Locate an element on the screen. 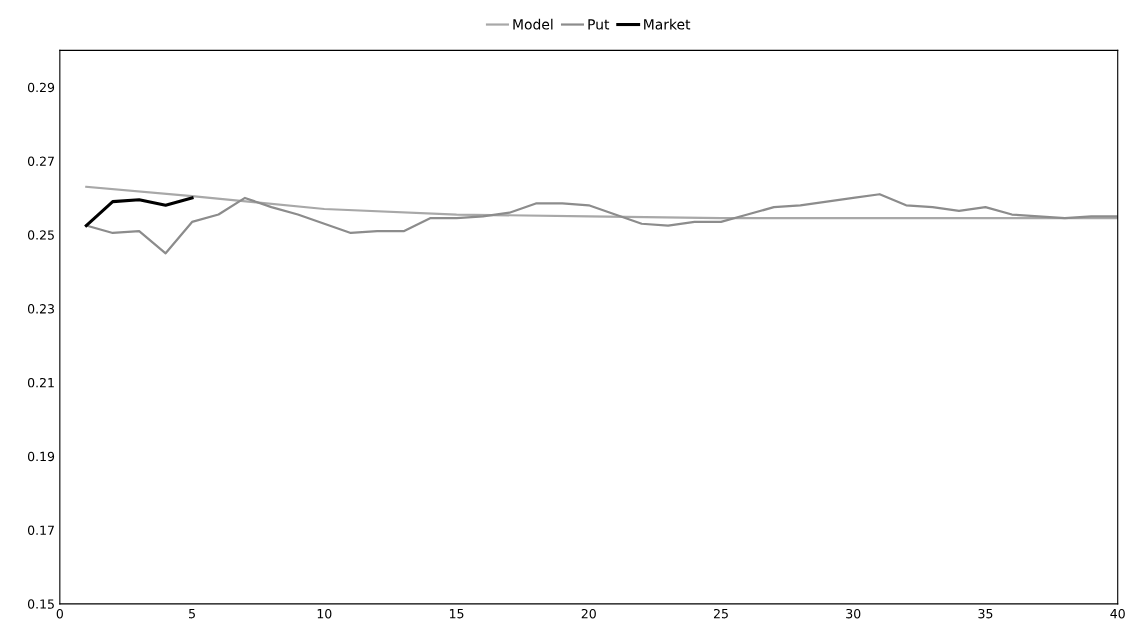  x-tick-label: 0 is located at coordinates (59, 613).